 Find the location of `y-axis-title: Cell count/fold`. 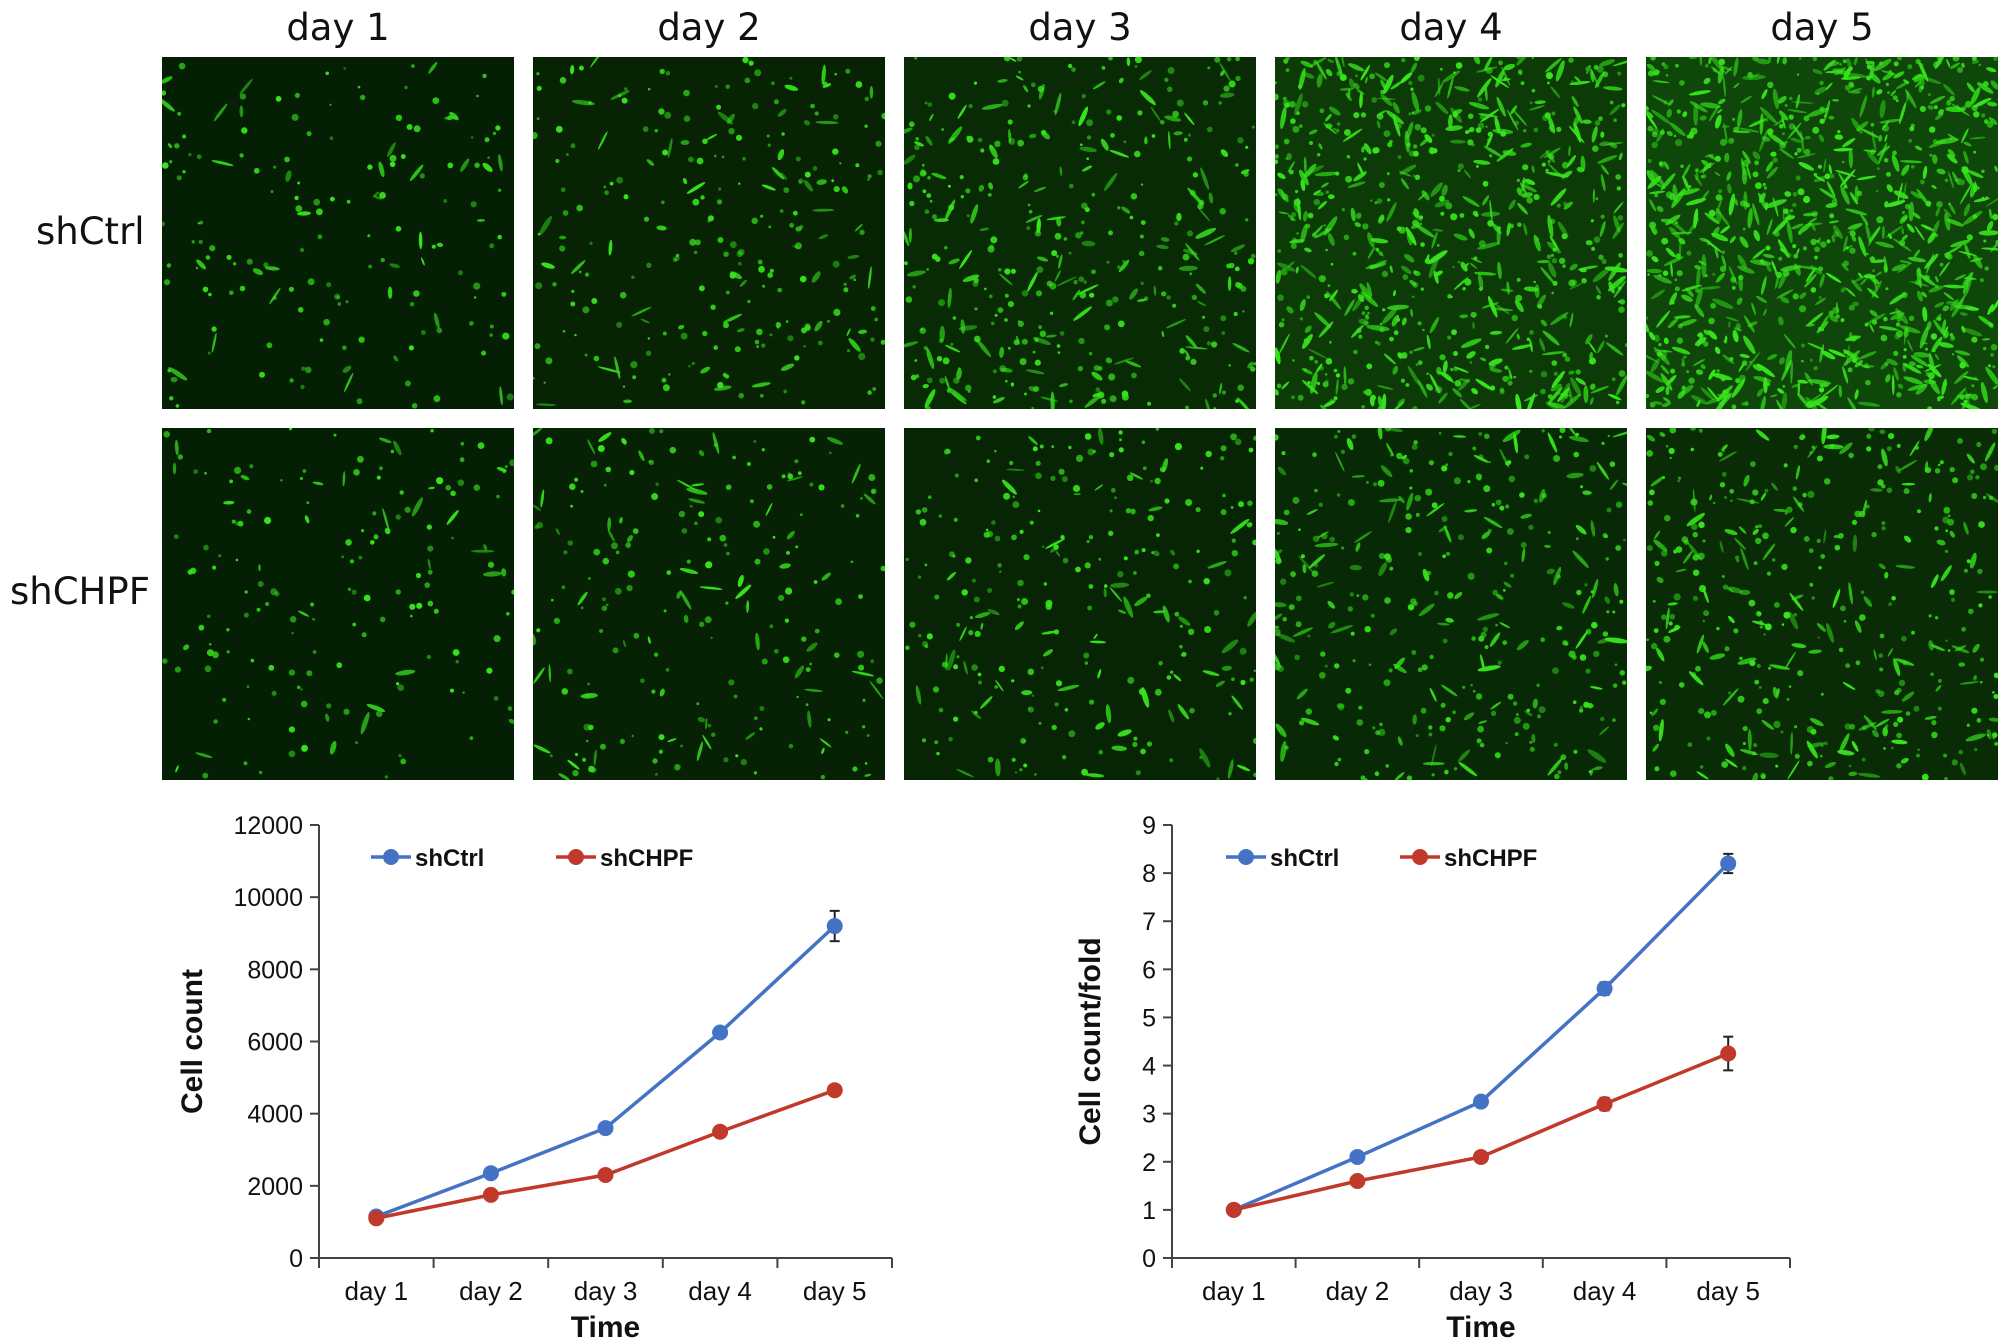

y-axis-title: Cell count/fold is located at coordinates (1090, 1041).